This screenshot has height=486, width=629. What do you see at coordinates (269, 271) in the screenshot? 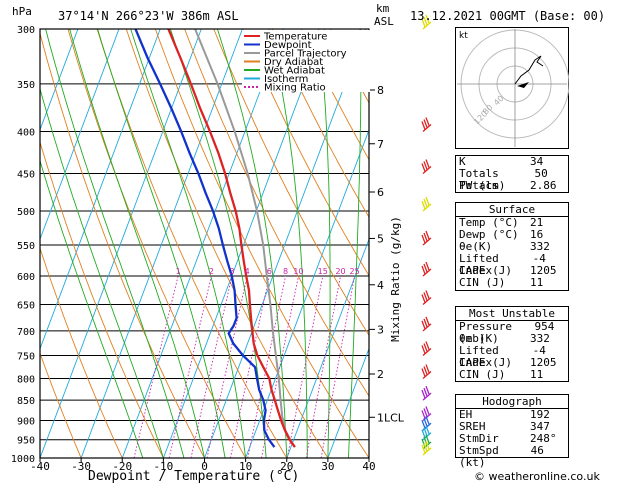
I see `mixing-ratio-label: 6` at bounding box center [269, 271].